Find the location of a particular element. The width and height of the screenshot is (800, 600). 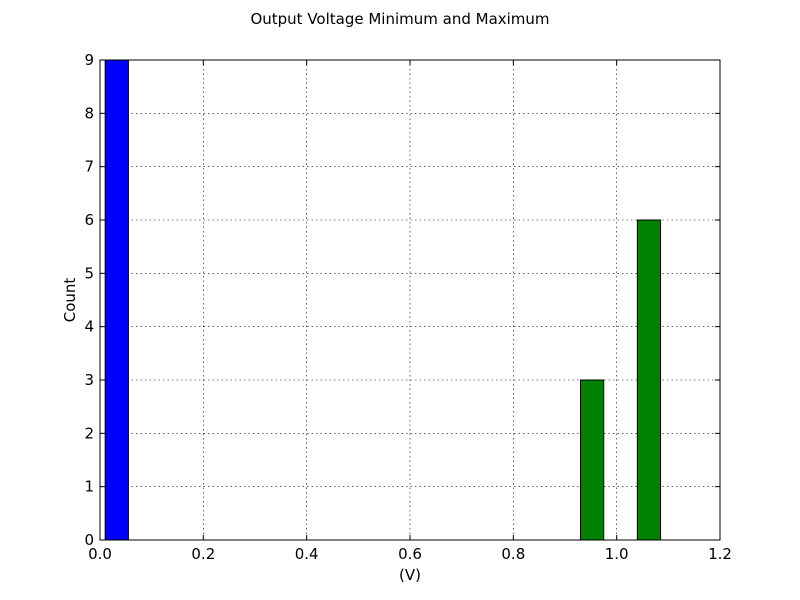

y-tick-label: 0 is located at coordinates (89, 540).